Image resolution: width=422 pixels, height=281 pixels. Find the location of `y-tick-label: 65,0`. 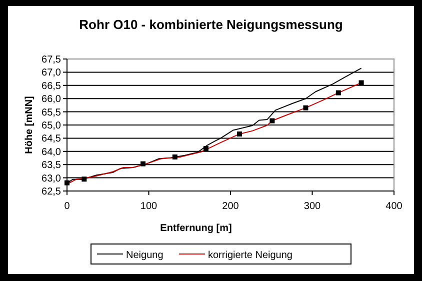

y-tick-label: 65,0 is located at coordinates (52, 126).